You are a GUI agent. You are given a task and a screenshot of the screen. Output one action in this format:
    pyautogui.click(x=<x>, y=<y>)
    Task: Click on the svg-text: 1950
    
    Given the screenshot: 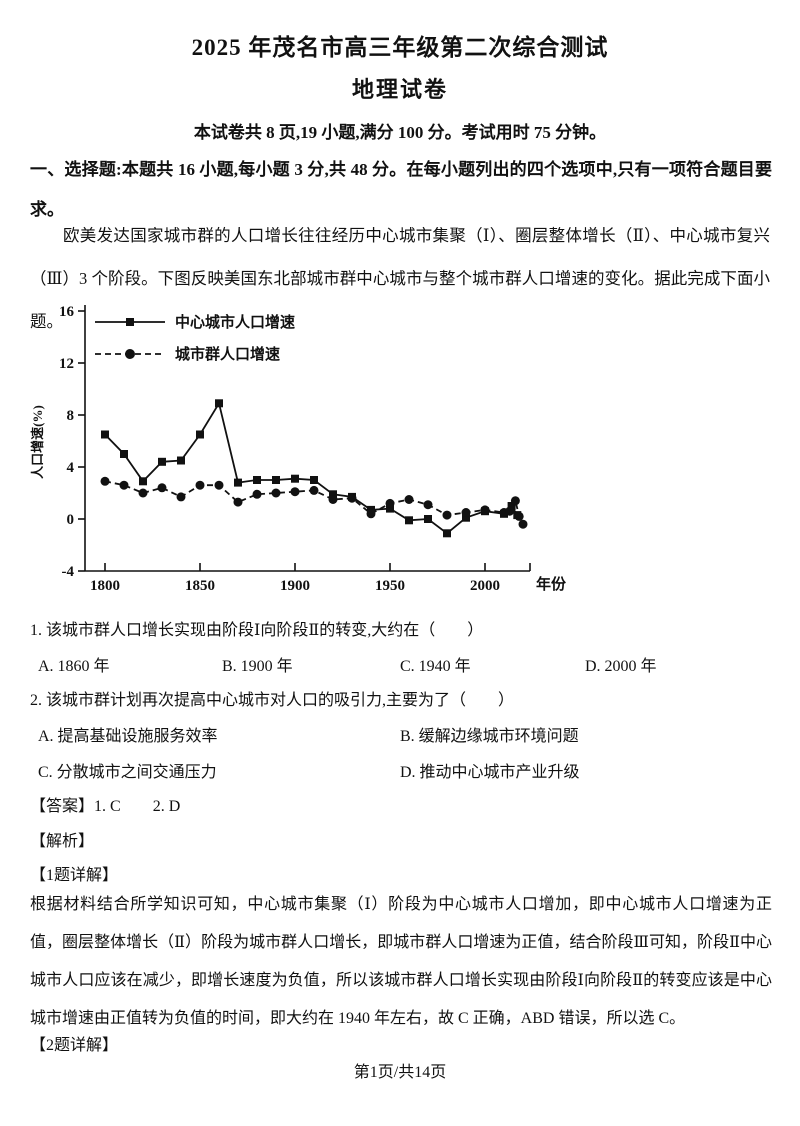 What is the action you would take?
    pyautogui.click(x=390, y=586)
    